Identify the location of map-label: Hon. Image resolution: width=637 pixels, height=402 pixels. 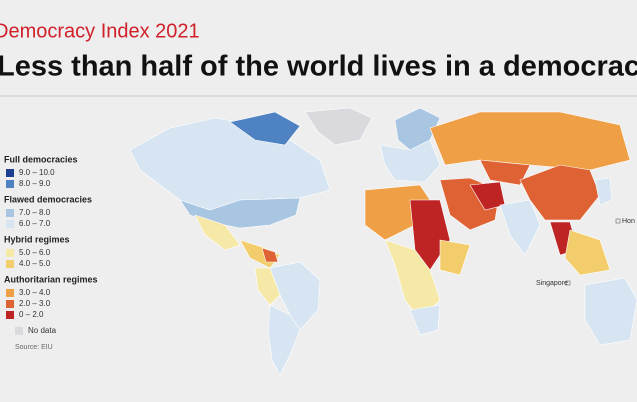
(628, 221).